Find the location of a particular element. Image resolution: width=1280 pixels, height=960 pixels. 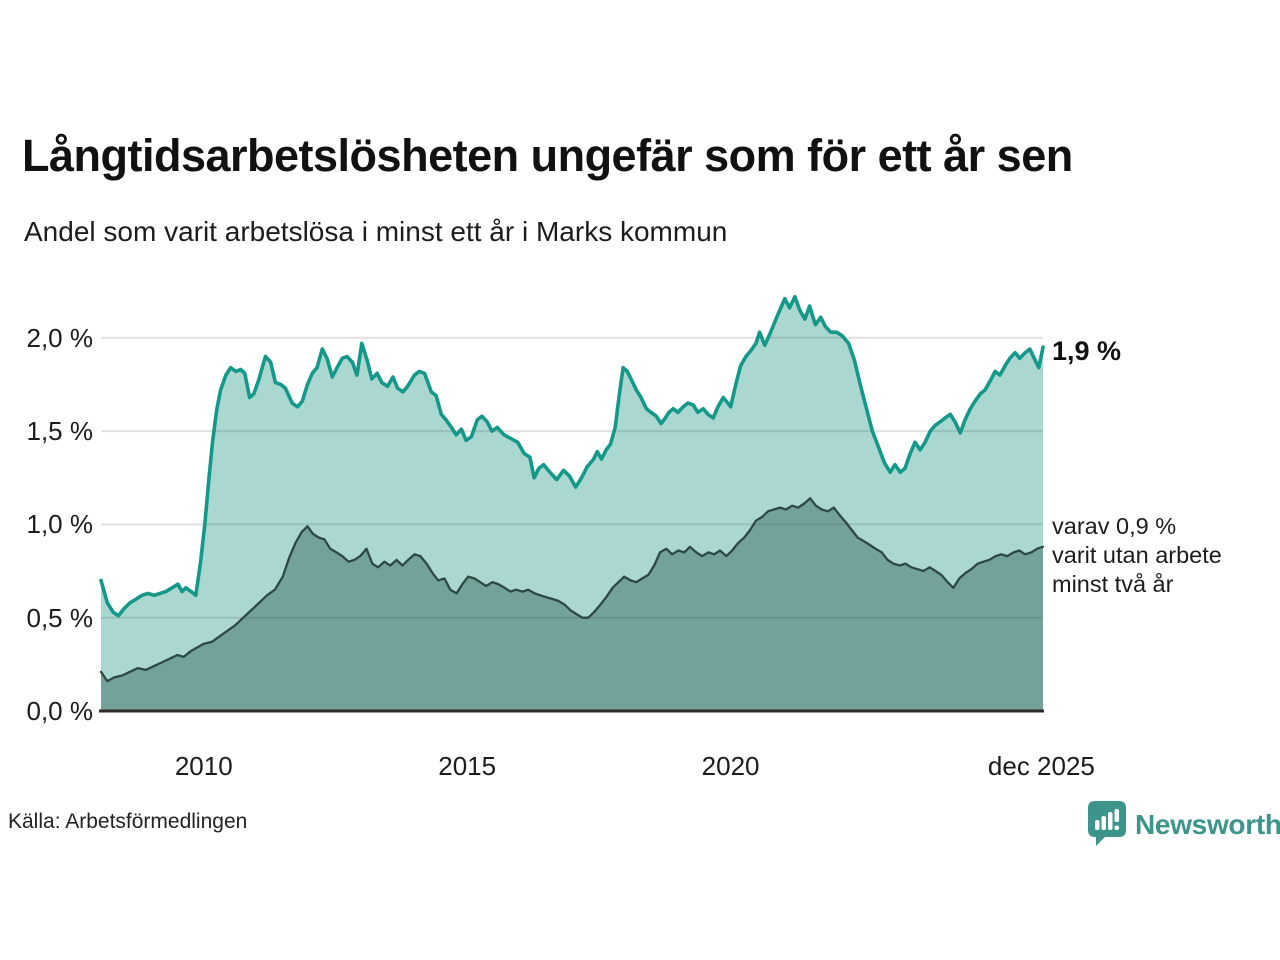

x-axis-tick-2020: 2020 is located at coordinates (730, 766).